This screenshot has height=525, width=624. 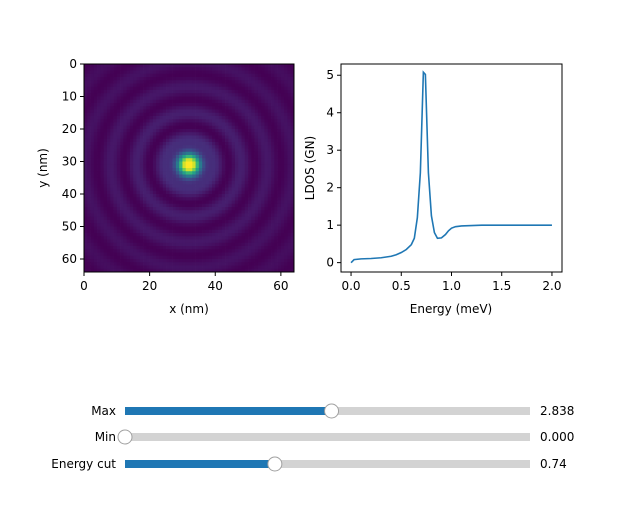 I want to click on line-xtick-label: 1.0, so click(x=451, y=286).